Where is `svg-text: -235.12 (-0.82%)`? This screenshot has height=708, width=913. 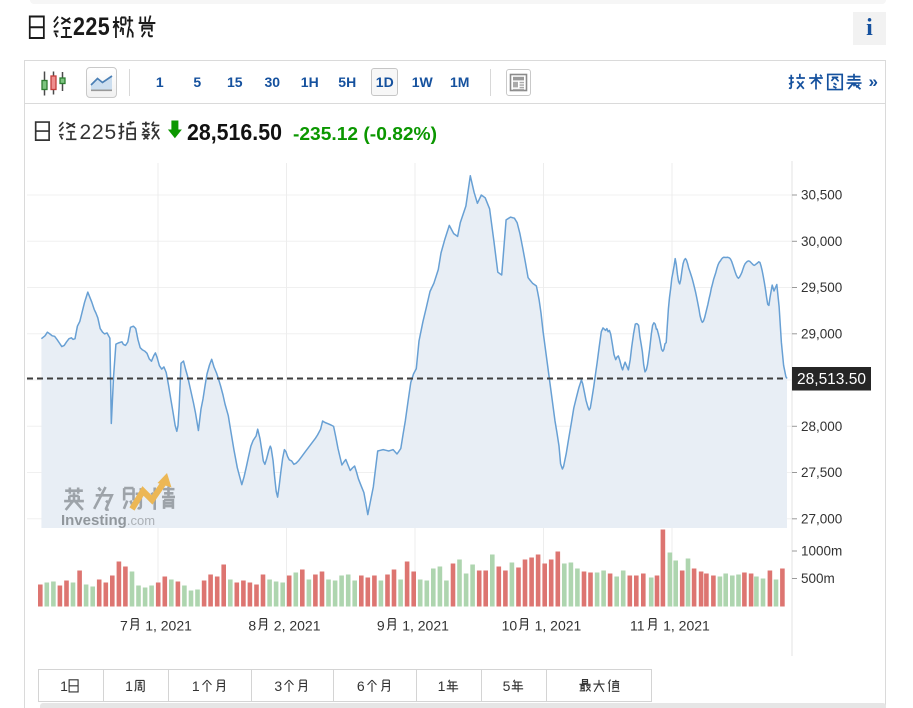 svg-text: -235.12 (-0.82%) is located at coordinates (365, 133).